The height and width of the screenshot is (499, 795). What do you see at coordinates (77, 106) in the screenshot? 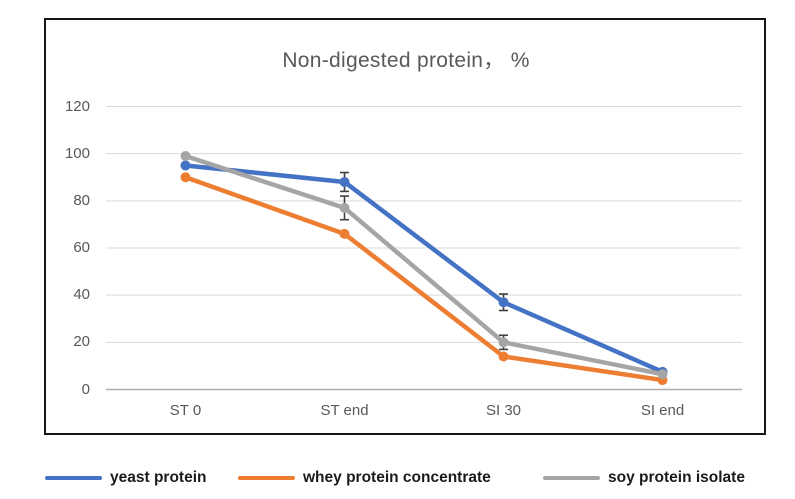
I see `y-tick-label: 120` at bounding box center [77, 106].